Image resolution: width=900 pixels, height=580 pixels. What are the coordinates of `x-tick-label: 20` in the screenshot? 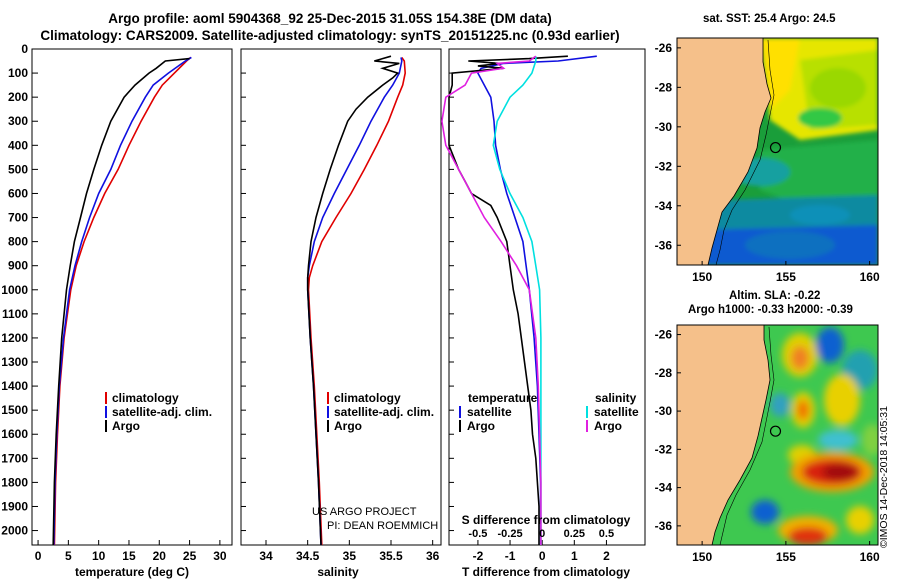 It's located at (160, 556).